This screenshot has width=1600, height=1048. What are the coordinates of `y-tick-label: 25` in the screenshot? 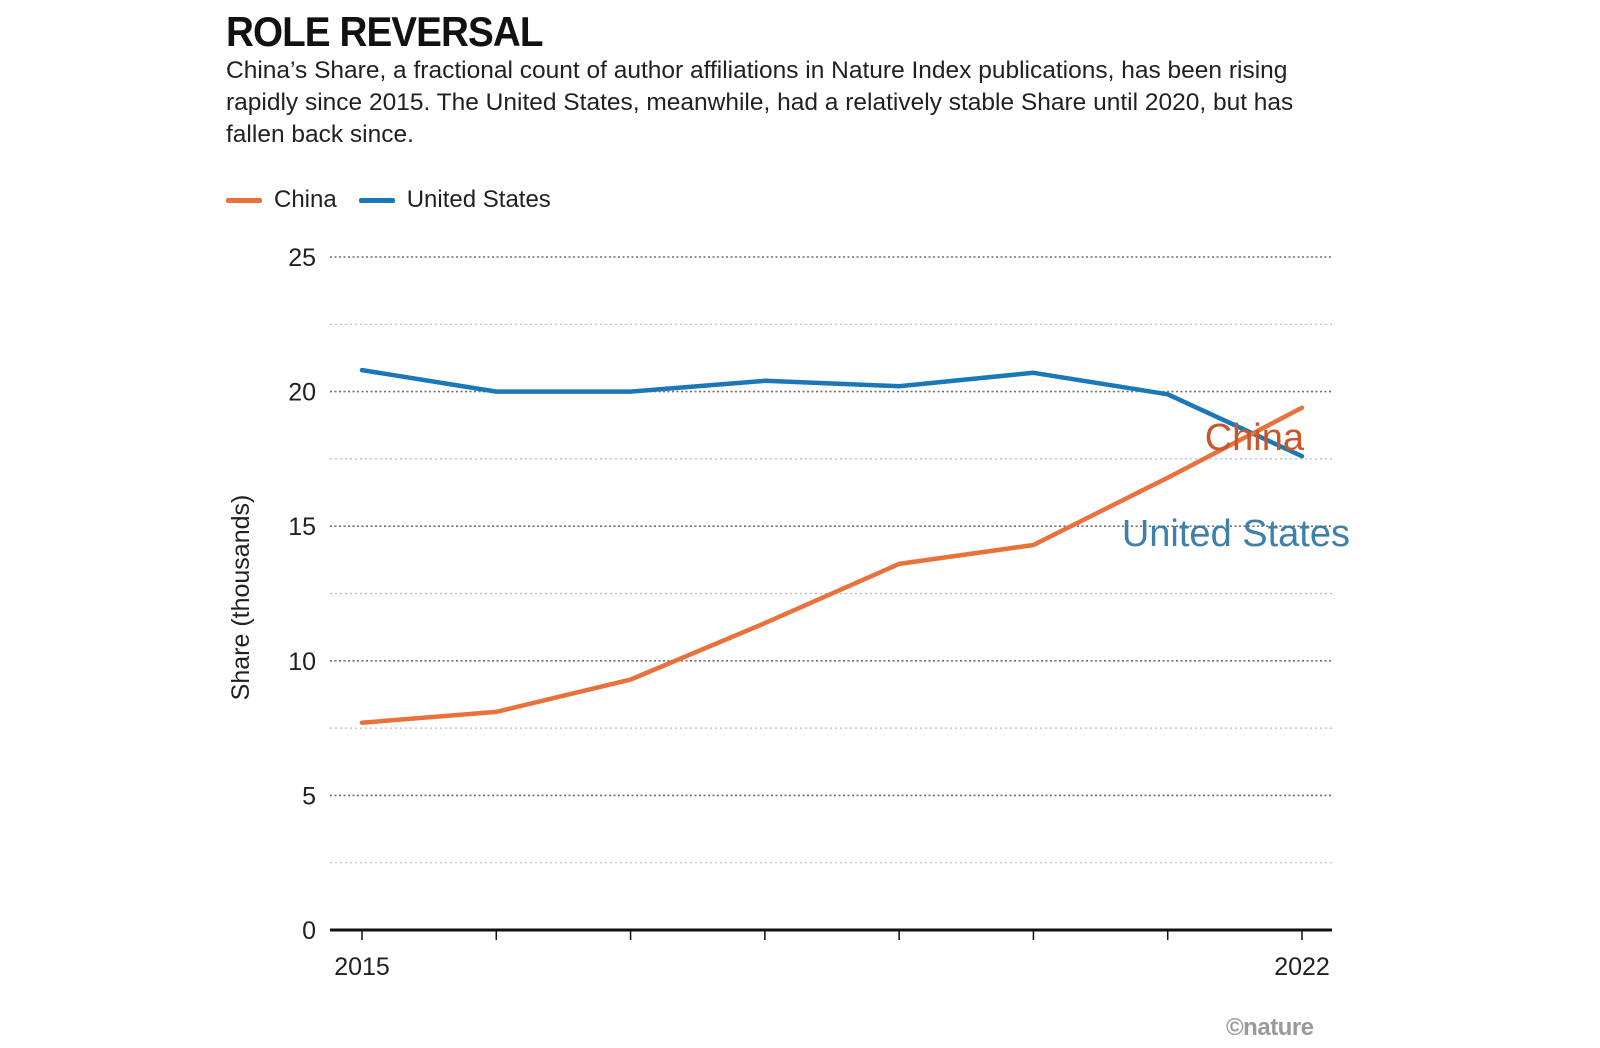 It's located at (302, 258).